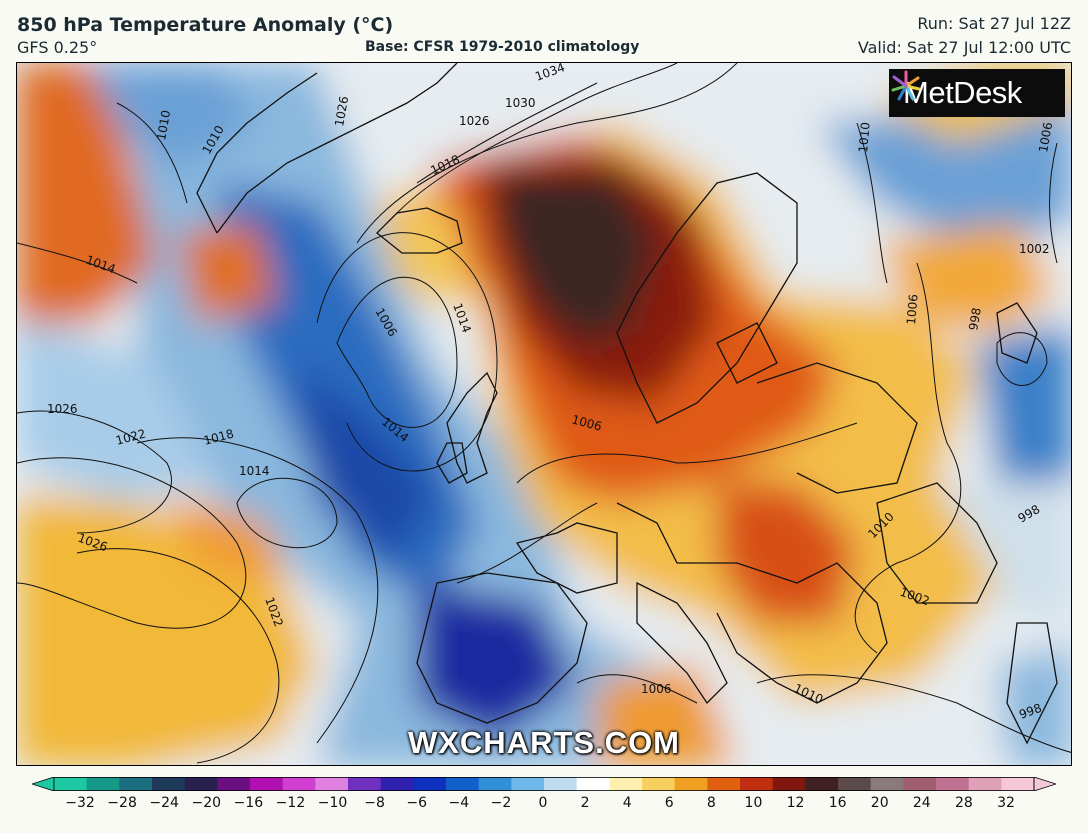 The height and width of the screenshot is (833, 1088). What do you see at coordinates (838, 803) in the screenshot?
I see `colorbar-tick-label: 16` at bounding box center [838, 803].